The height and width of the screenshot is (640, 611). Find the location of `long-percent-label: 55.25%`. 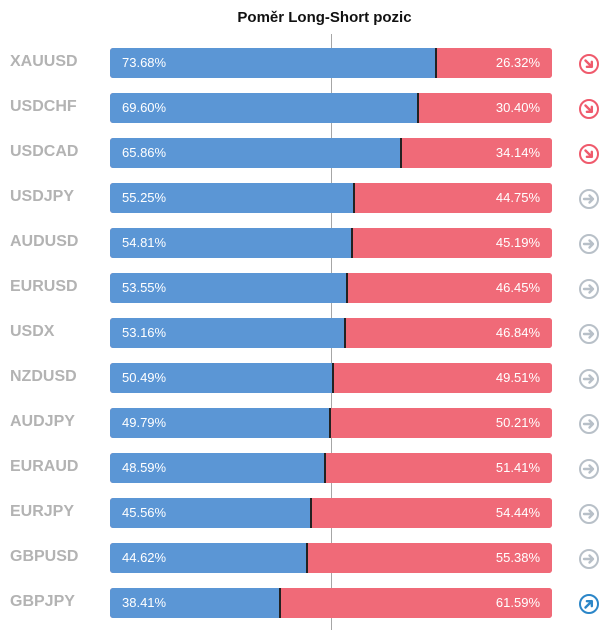

long-percent-label: 55.25% is located at coordinates (144, 197).